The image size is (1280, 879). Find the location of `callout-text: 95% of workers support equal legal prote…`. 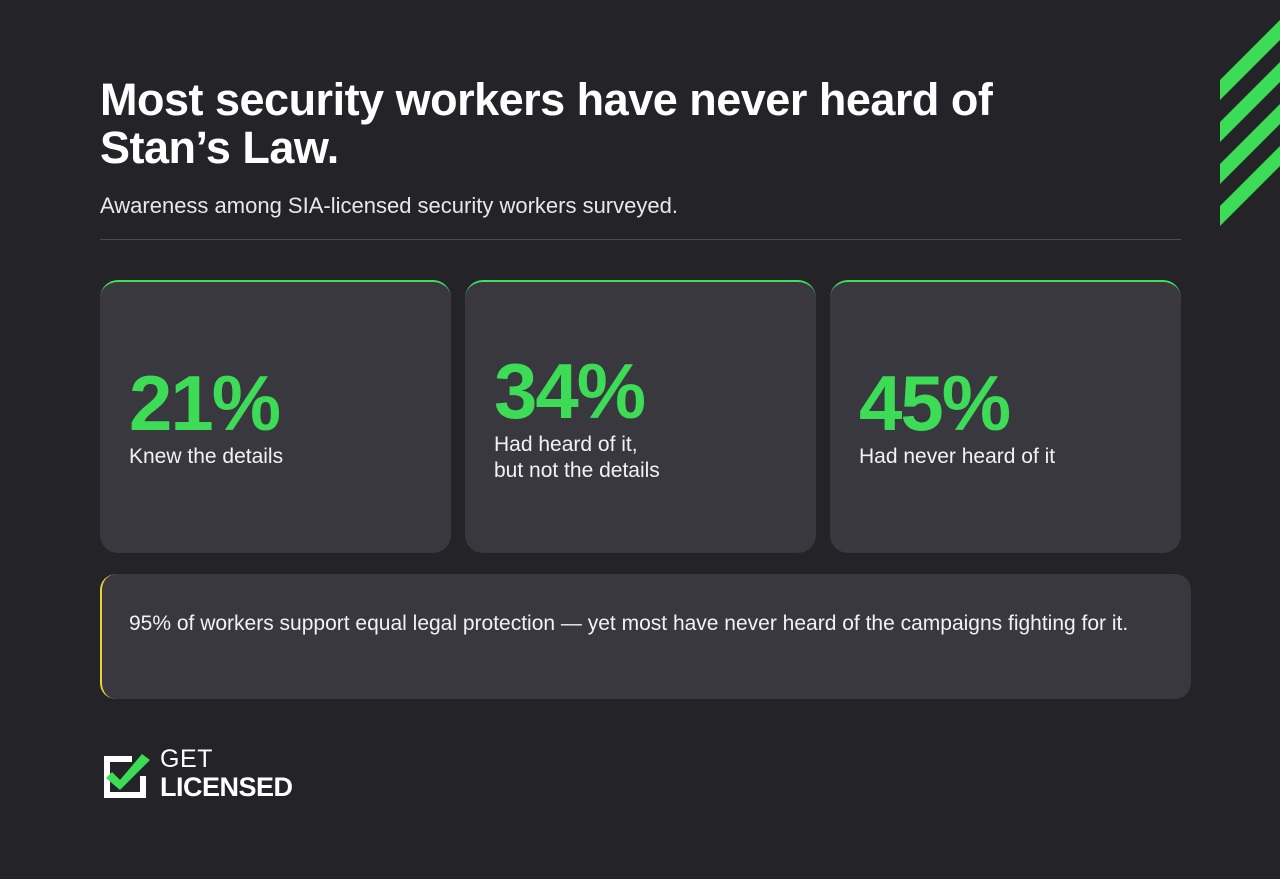

callout-text: 95% of workers support equal legal prote… is located at coordinates (629, 623).